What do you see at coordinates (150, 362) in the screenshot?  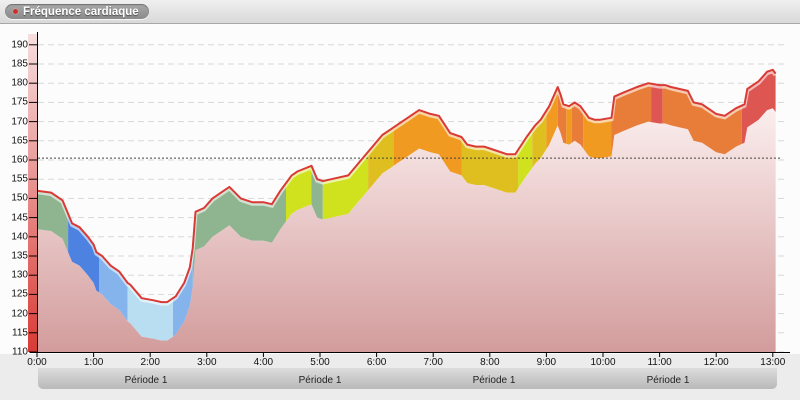 I see `x-tick-label: 2:00` at bounding box center [150, 362].